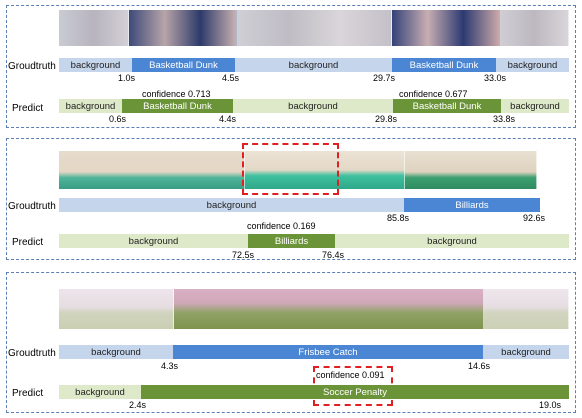 The width and height of the screenshot is (582, 418). What do you see at coordinates (495, 78) in the screenshot?
I see `gt-time: 33.0s` at bounding box center [495, 78].